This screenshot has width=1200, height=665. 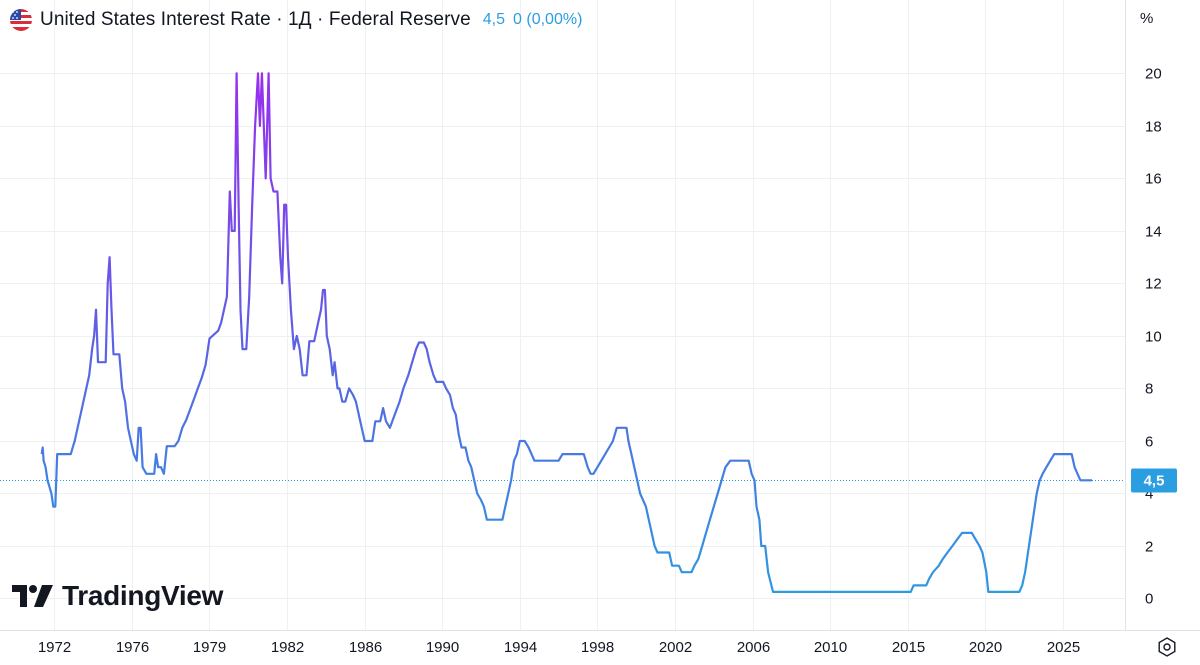 What do you see at coordinates (54, 647) in the screenshot?
I see `x-tick-label: 1972` at bounding box center [54, 647].